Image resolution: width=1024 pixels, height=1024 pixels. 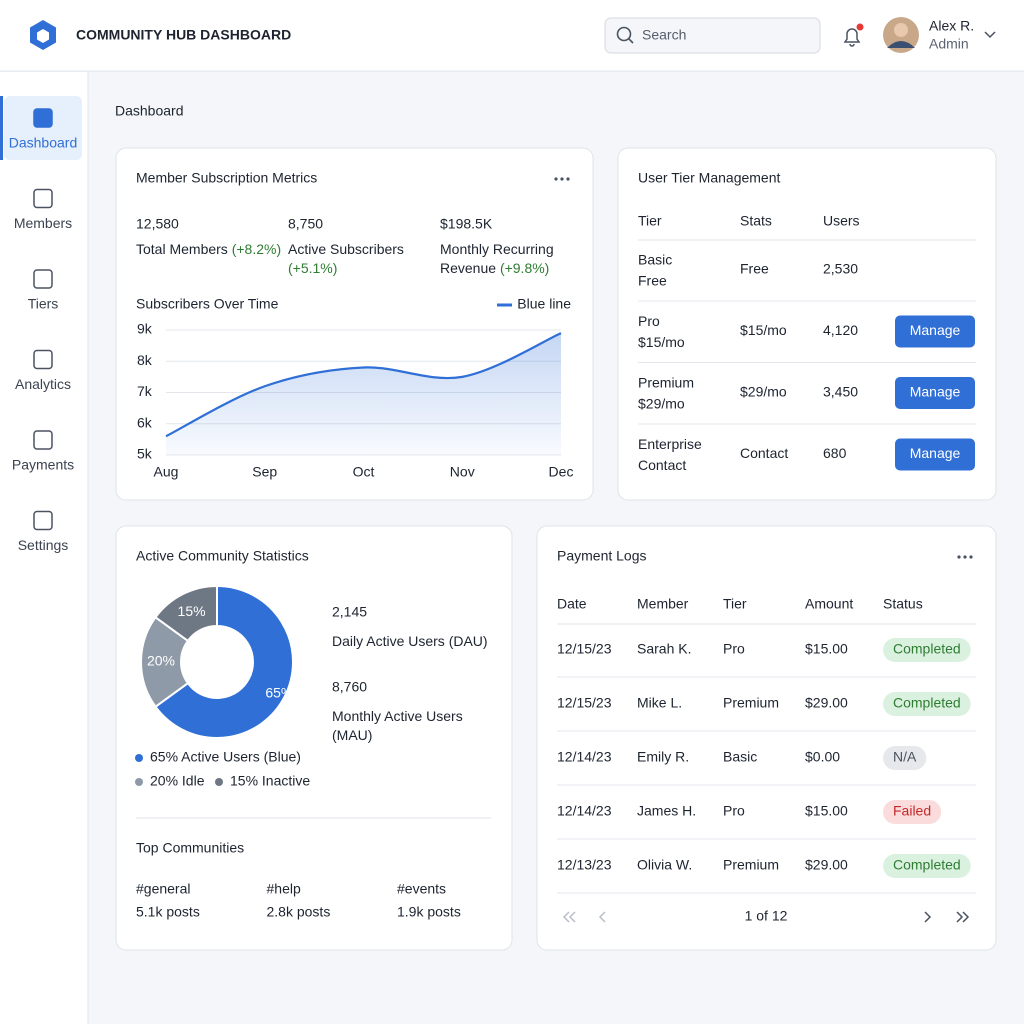 What do you see at coordinates (43, 304) in the screenshot?
I see `nav-label: Tiers` at bounding box center [43, 304].